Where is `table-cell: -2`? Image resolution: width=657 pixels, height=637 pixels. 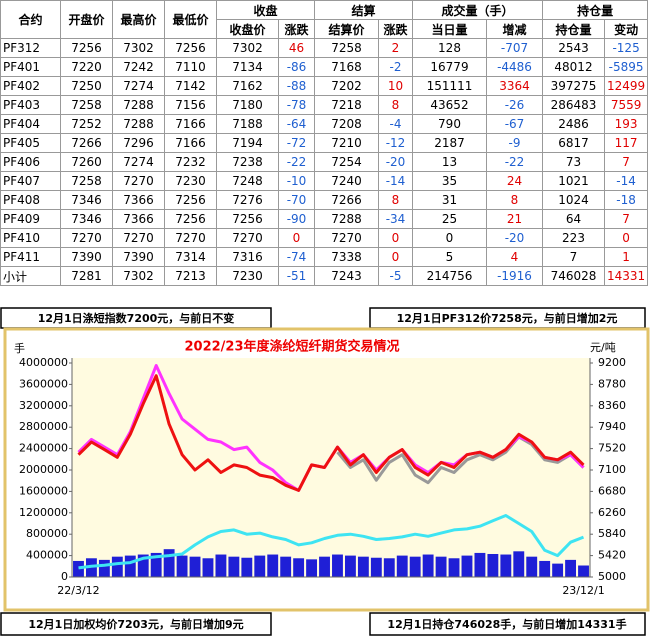 table-cell: -2 is located at coordinates (395, 67).